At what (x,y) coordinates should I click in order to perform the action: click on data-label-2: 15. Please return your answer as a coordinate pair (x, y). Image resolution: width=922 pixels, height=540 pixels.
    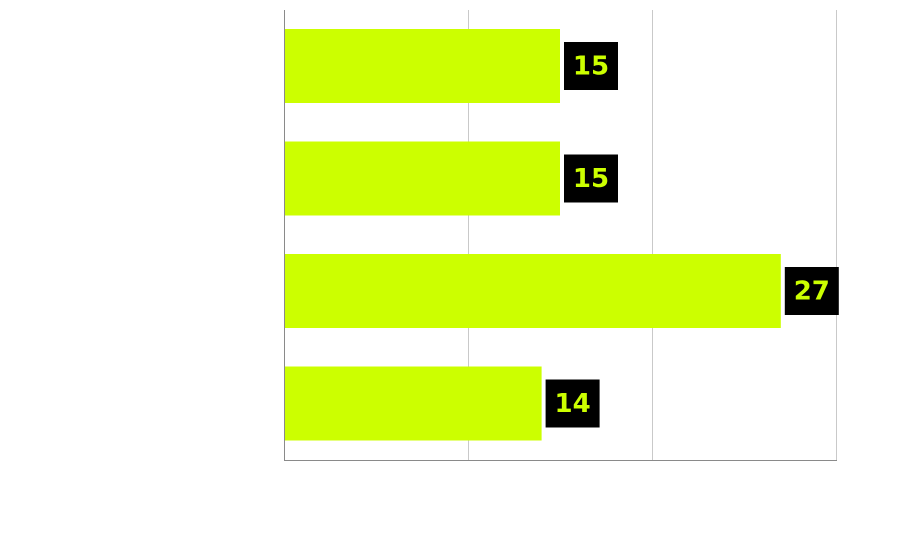
    Looking at the image, I should click on (591, 179).